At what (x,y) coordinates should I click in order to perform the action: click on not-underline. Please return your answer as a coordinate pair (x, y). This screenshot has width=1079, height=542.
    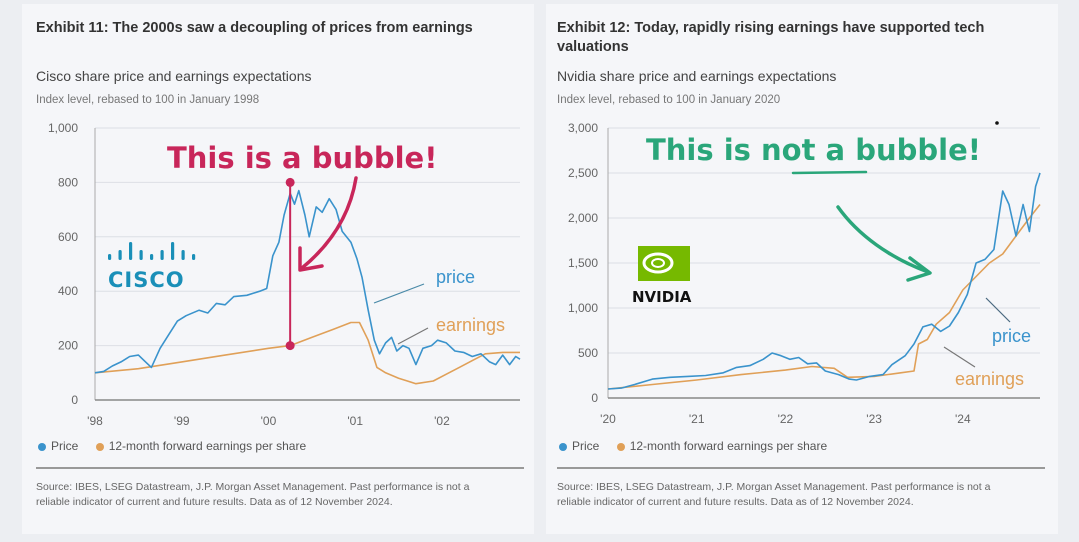
    Looking at the image, I should click on (829, 172).